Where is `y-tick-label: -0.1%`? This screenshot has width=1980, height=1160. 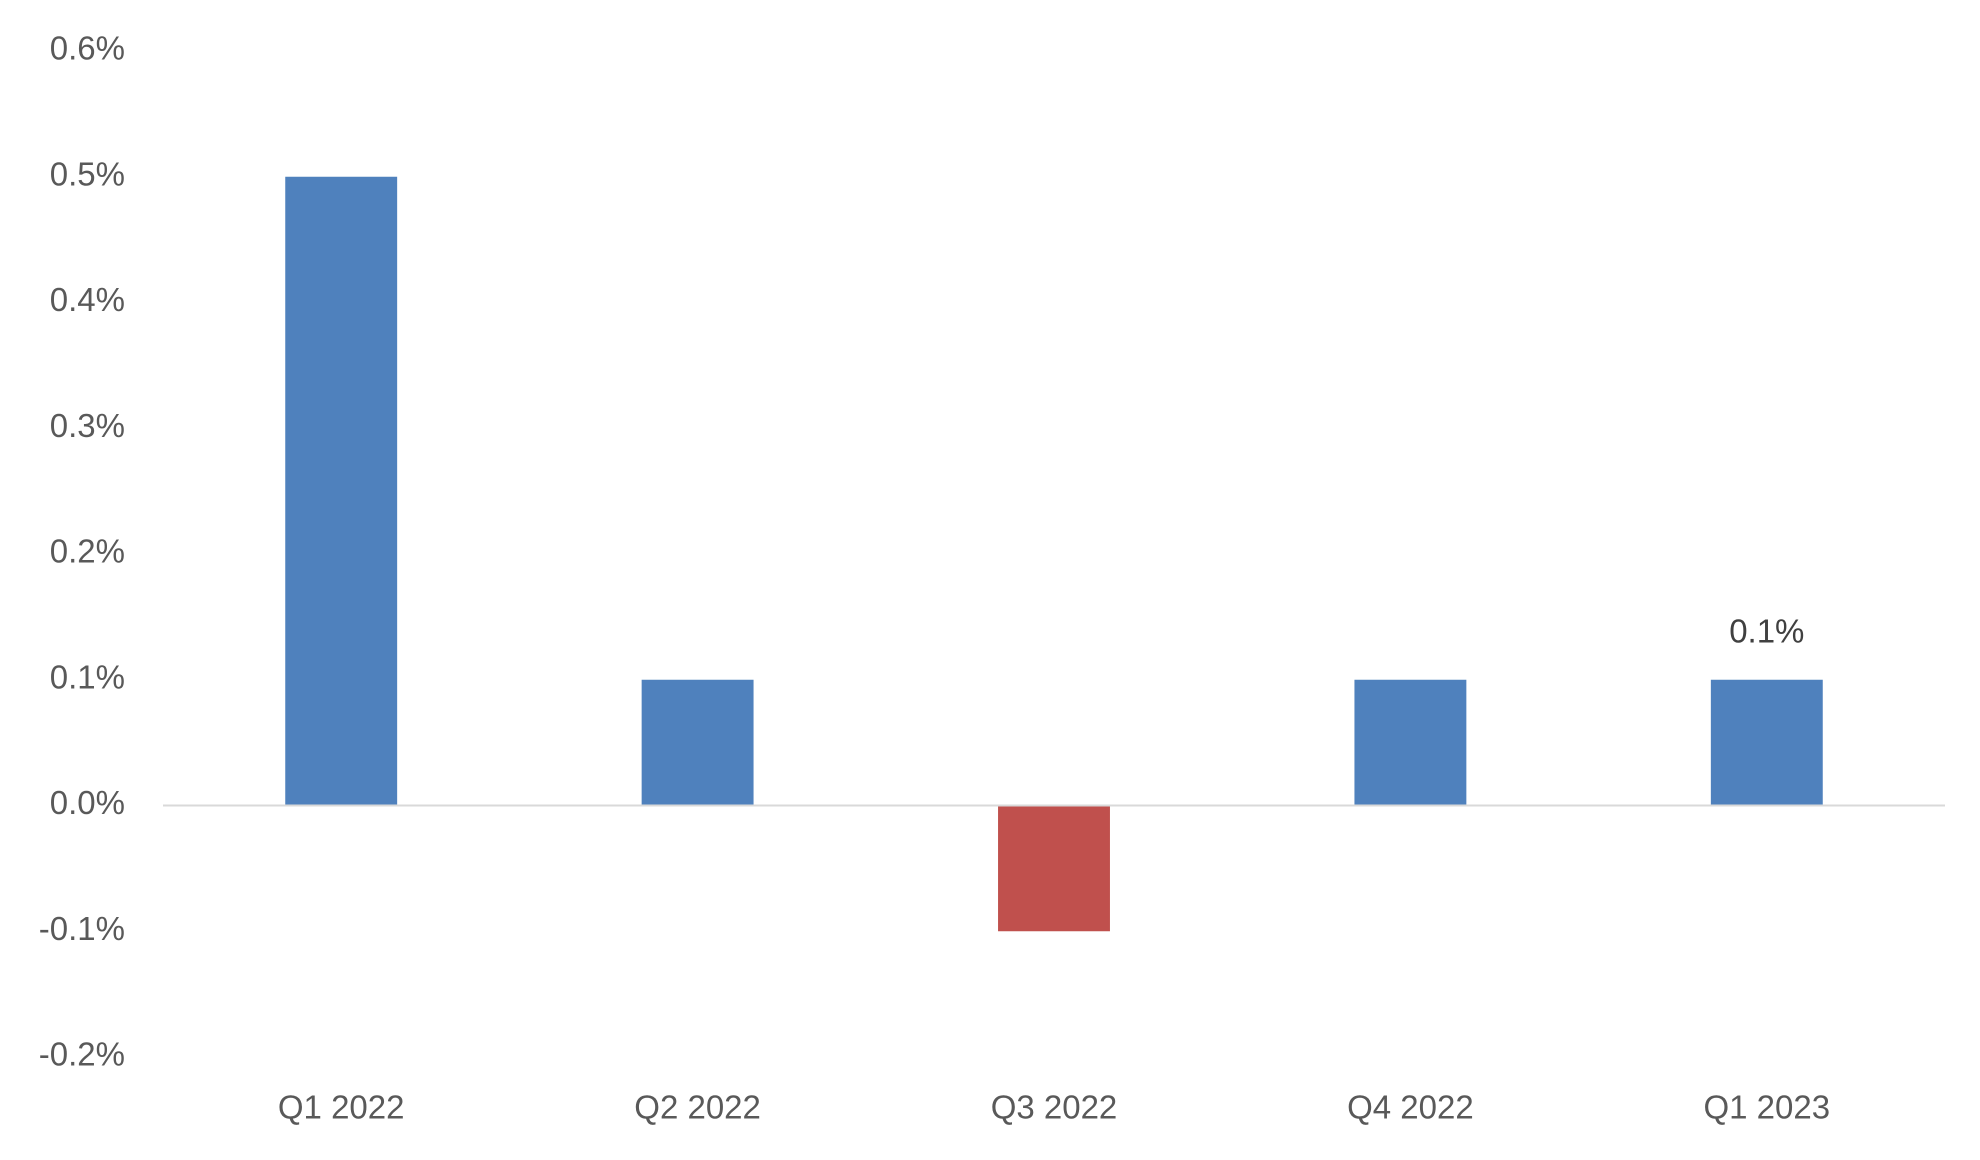
y-tick-label: -0.1% is located at coordinates (82, 928).